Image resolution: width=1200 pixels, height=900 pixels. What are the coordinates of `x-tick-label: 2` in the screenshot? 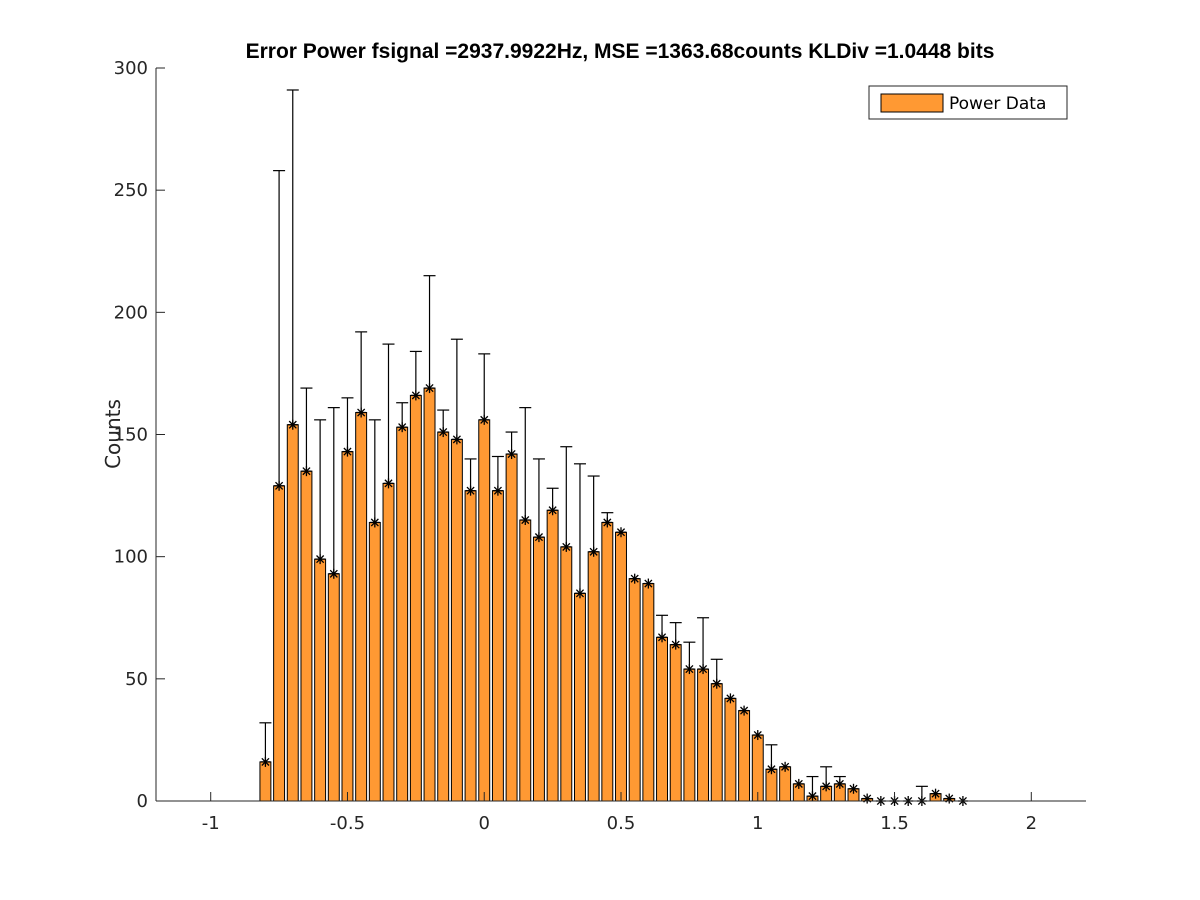 It's located at (1031, 823).